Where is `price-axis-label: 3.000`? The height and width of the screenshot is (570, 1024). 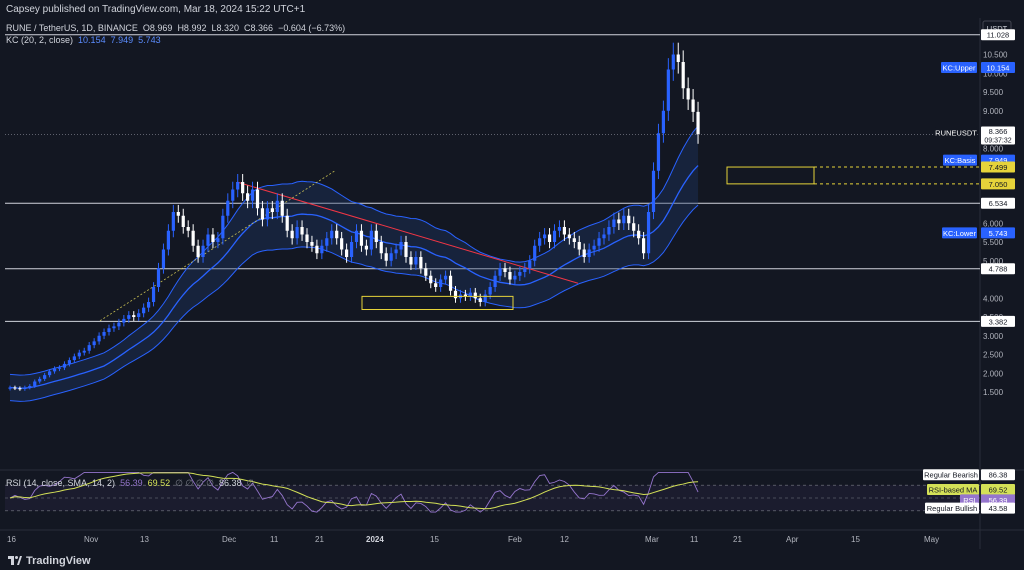 price-axis-label: 3.000 is located at coordinates (993, 336).